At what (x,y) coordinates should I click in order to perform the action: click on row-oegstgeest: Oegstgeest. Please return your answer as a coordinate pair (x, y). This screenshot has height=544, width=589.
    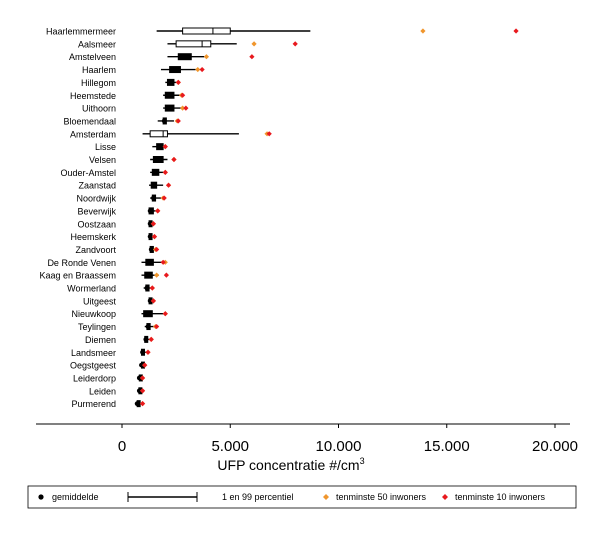
    Looking at the image, I should click on (109, 366).